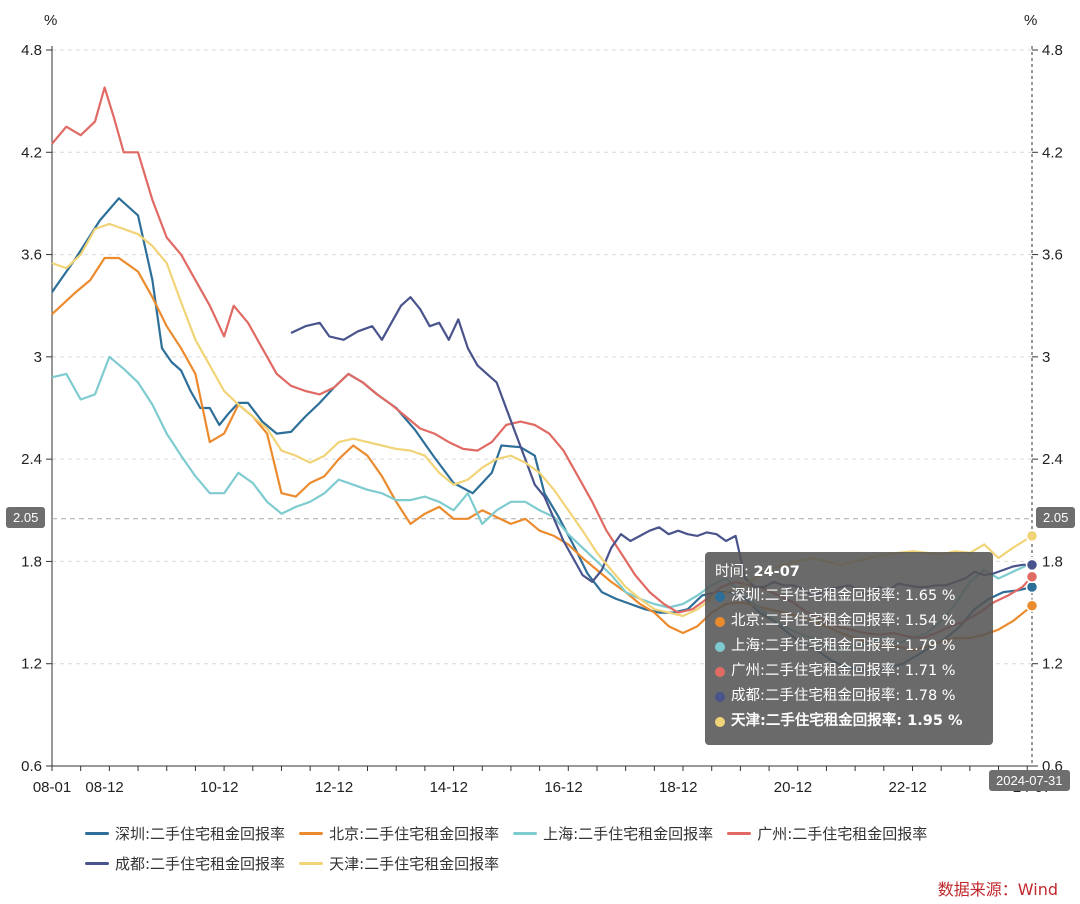 The image size is (1080, 904). Describe the element at coordinates (842, 833) in the screenshot. I see `legend-label: 广州:二手住宅租金回报率` at that location.